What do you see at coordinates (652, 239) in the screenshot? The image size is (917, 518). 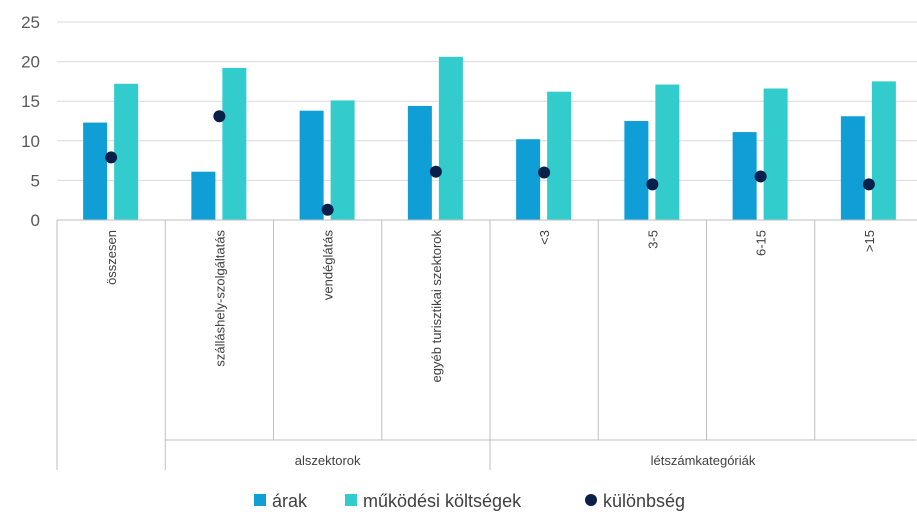 I see `category-label: 3-5` at bounding box center [652, 239].